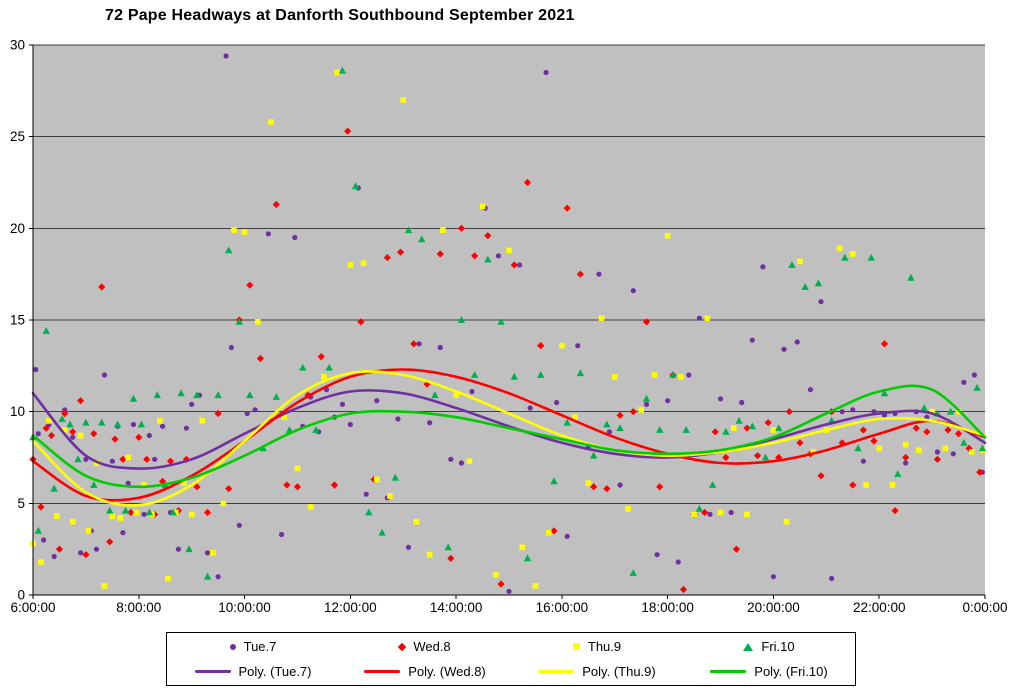  Describe the element at coordinates (260, 646) in the screenshot. I see `legend-label-tue7: Tue.7` at that location.